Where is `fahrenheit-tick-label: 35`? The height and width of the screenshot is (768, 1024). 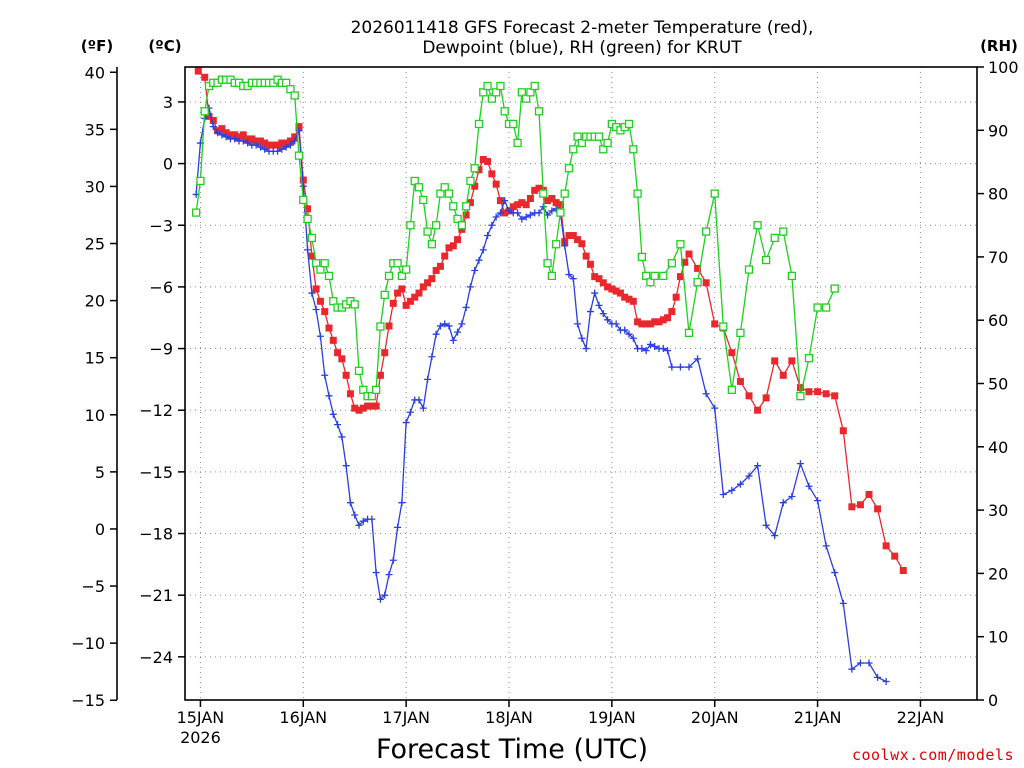 fahrenheit-tick-label: 35 is located at coordinates (95, 129).